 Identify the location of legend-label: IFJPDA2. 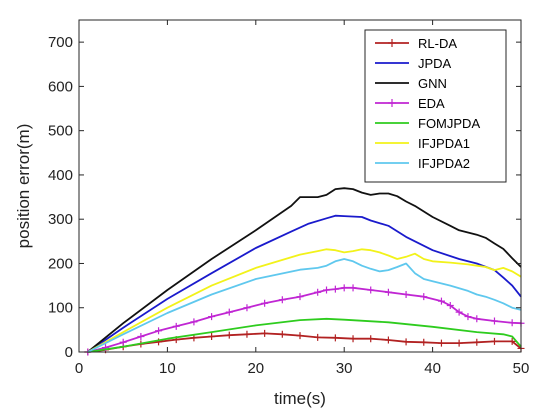
(444, 163).